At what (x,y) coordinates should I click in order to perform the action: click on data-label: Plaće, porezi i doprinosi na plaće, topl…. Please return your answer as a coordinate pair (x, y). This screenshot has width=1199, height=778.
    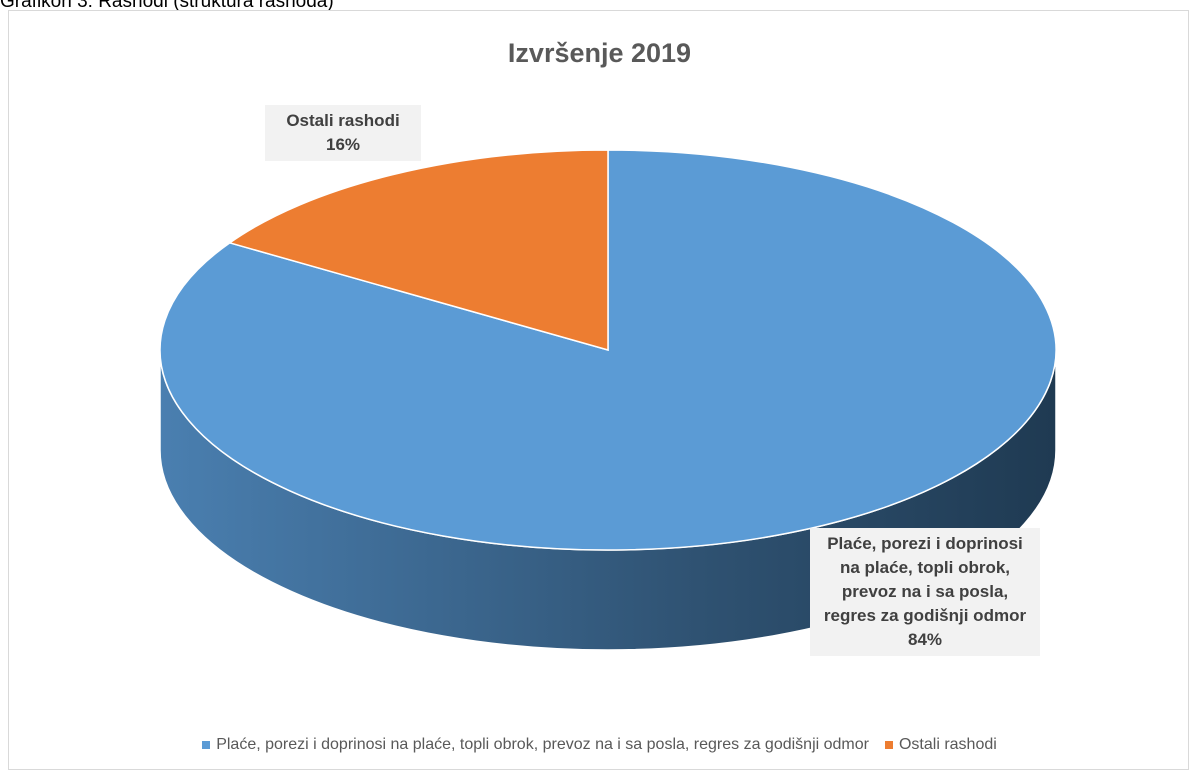
    Looking at the image, I should click on (925, 592).